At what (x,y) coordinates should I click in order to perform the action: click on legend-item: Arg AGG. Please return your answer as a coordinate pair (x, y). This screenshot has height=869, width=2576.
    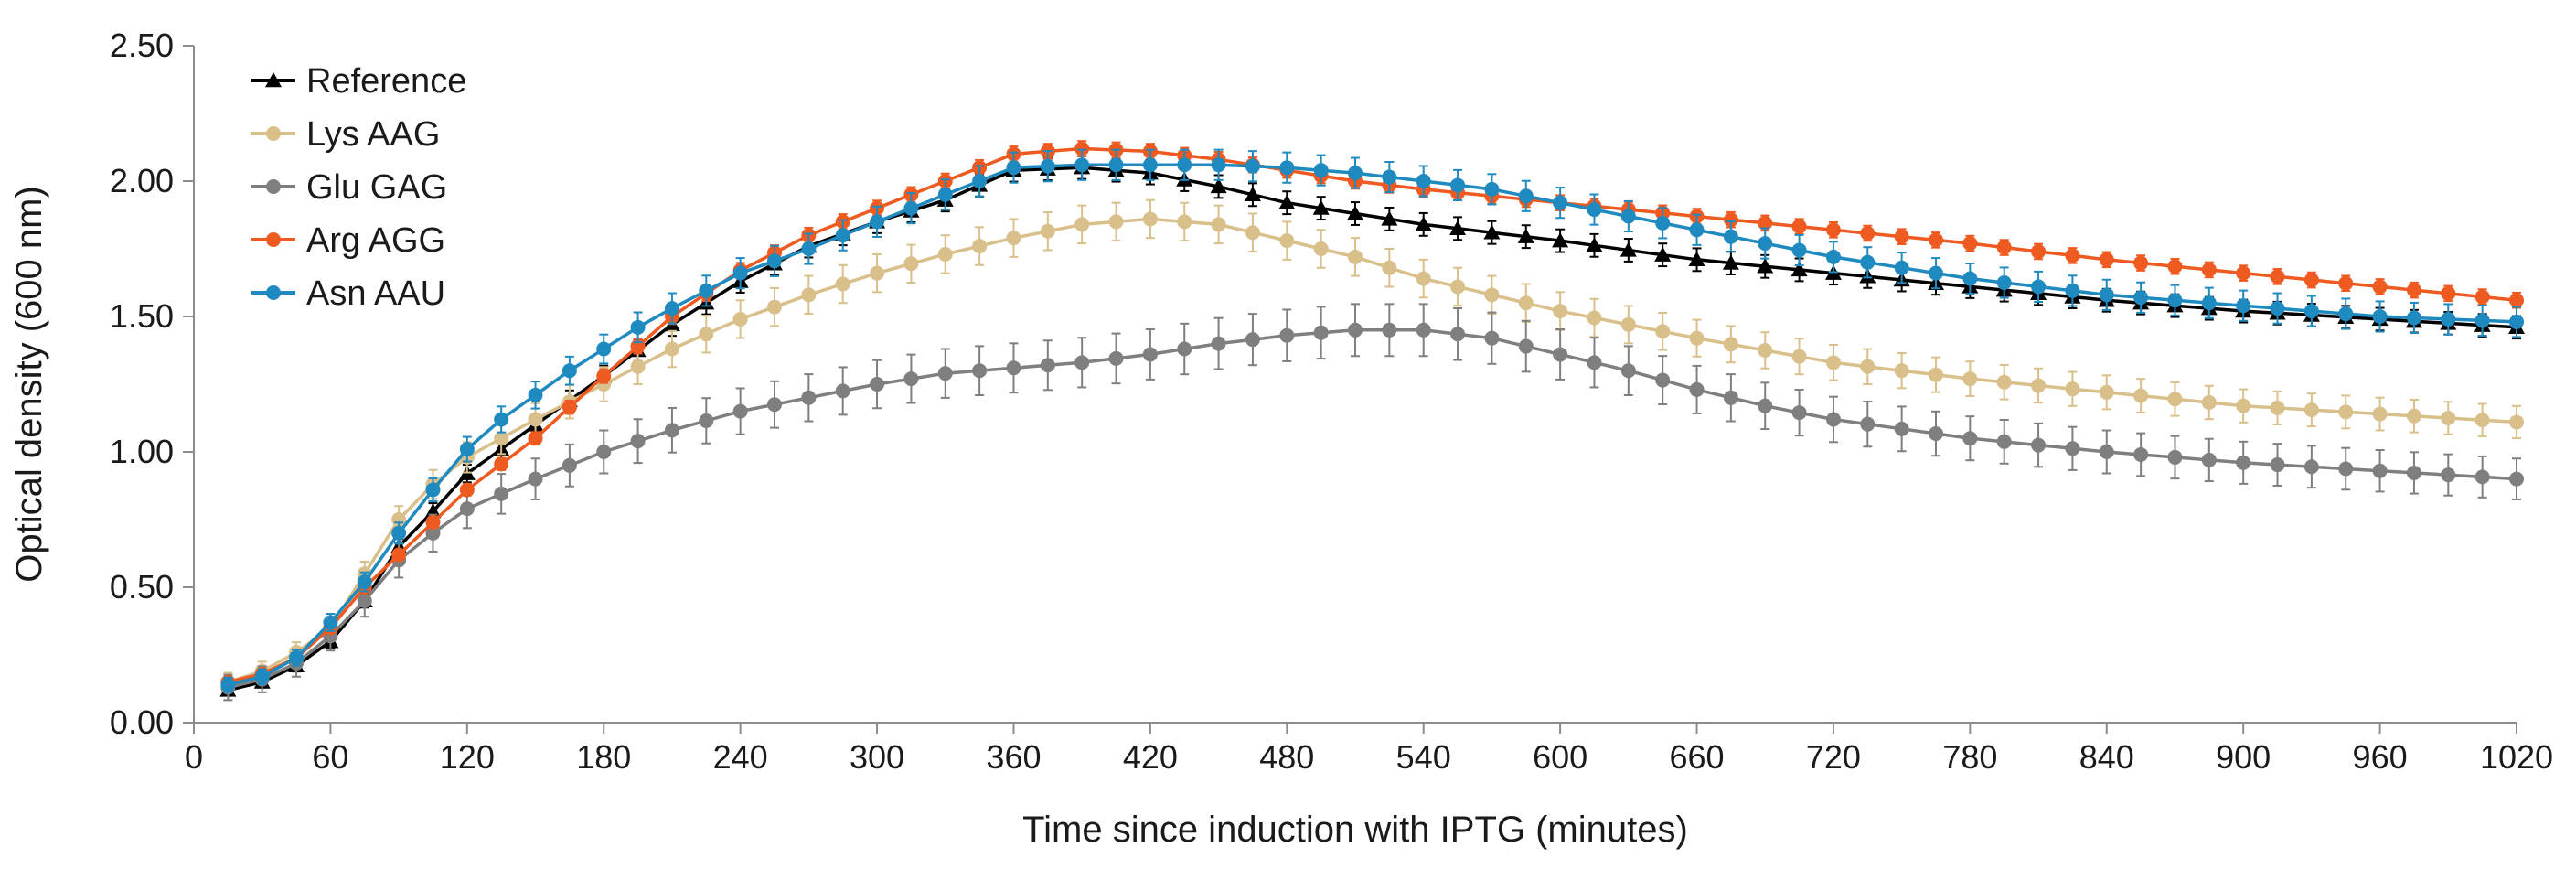
    Looking at the image, I should click on (348, 241).